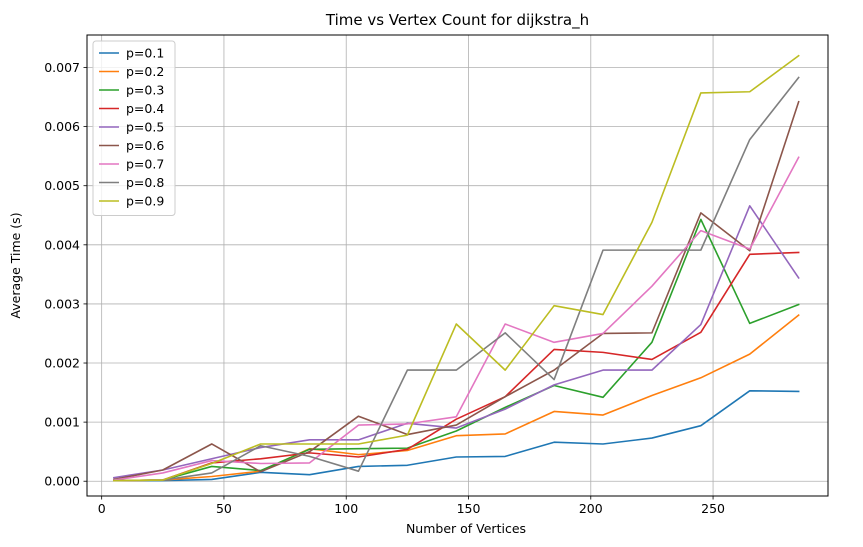  What do you see at coordinates (457, 20) in the screenshot?
I see `chart-title: Time vs Vertex Count for dijkstra_h` at bounding box center [457, 20].